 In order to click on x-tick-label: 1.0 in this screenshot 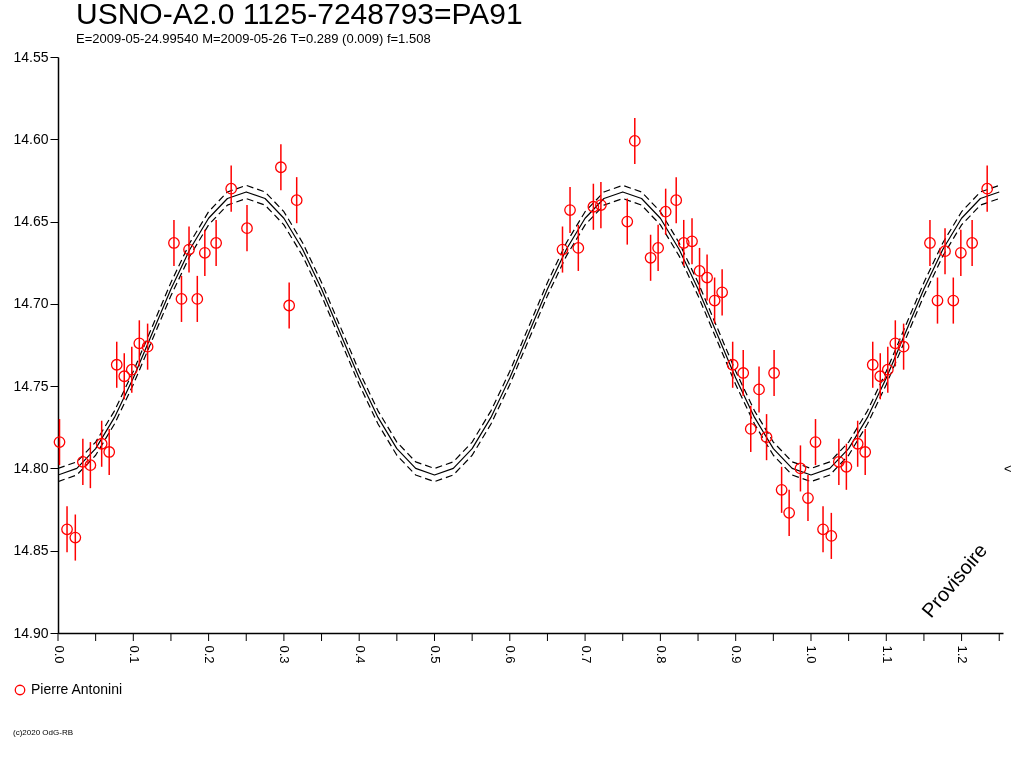, I will do `click(812, 654)`.